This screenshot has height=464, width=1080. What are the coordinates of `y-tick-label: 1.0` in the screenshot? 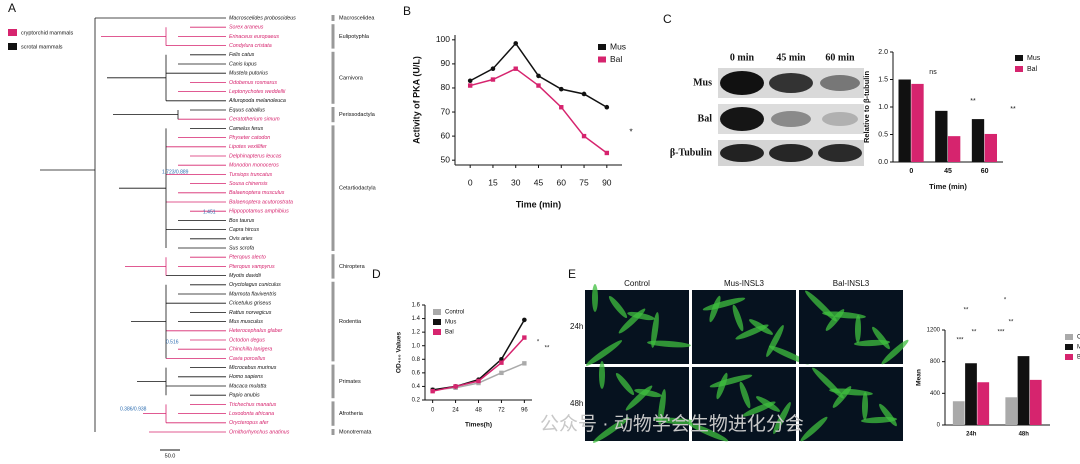 It's located at (416, 346).